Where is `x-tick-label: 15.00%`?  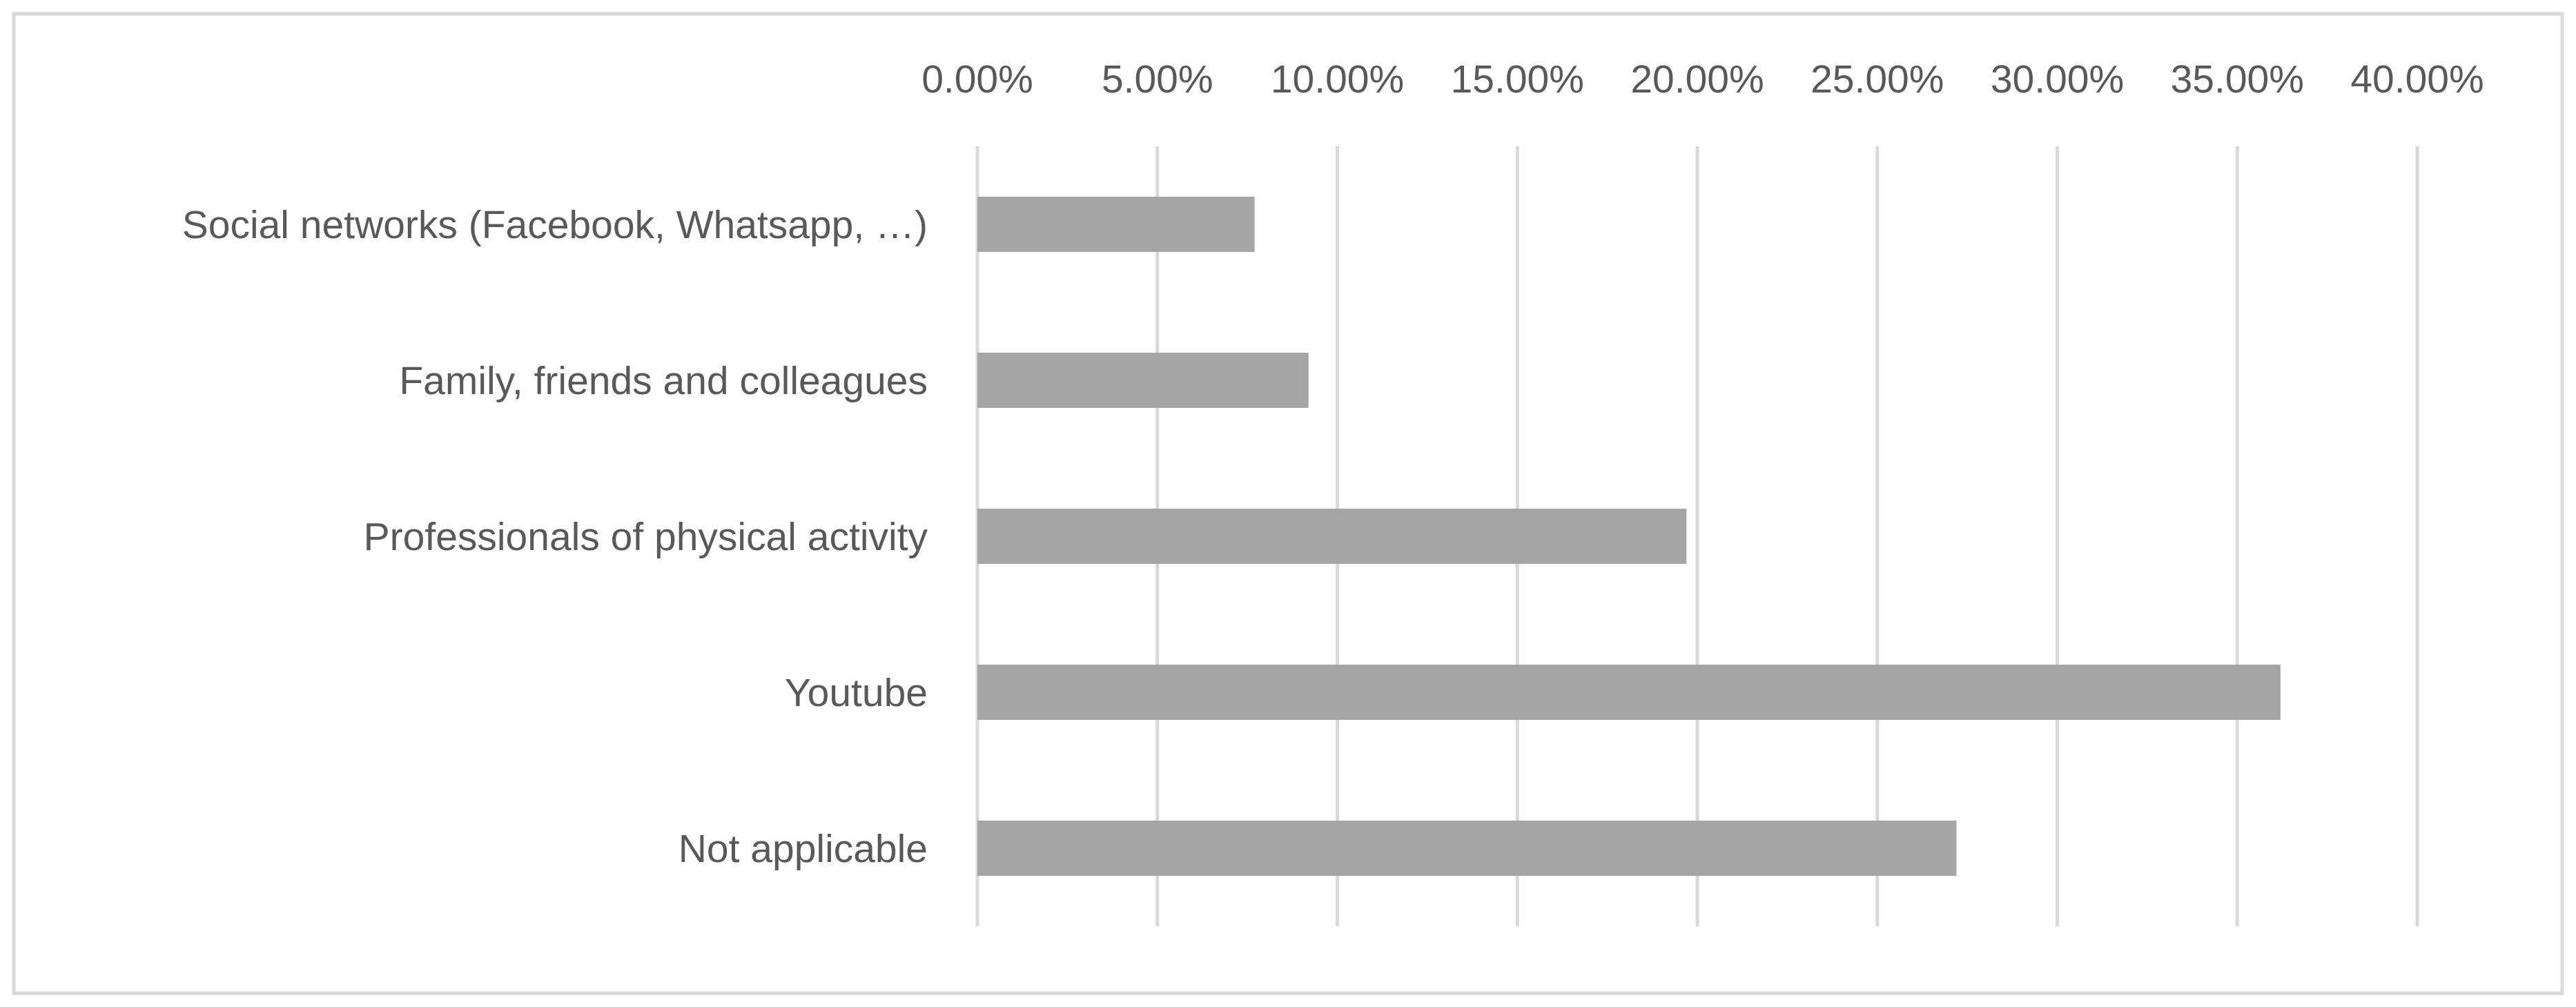 x-tick-label: 15.00% is located at coordinates (1517, 79).